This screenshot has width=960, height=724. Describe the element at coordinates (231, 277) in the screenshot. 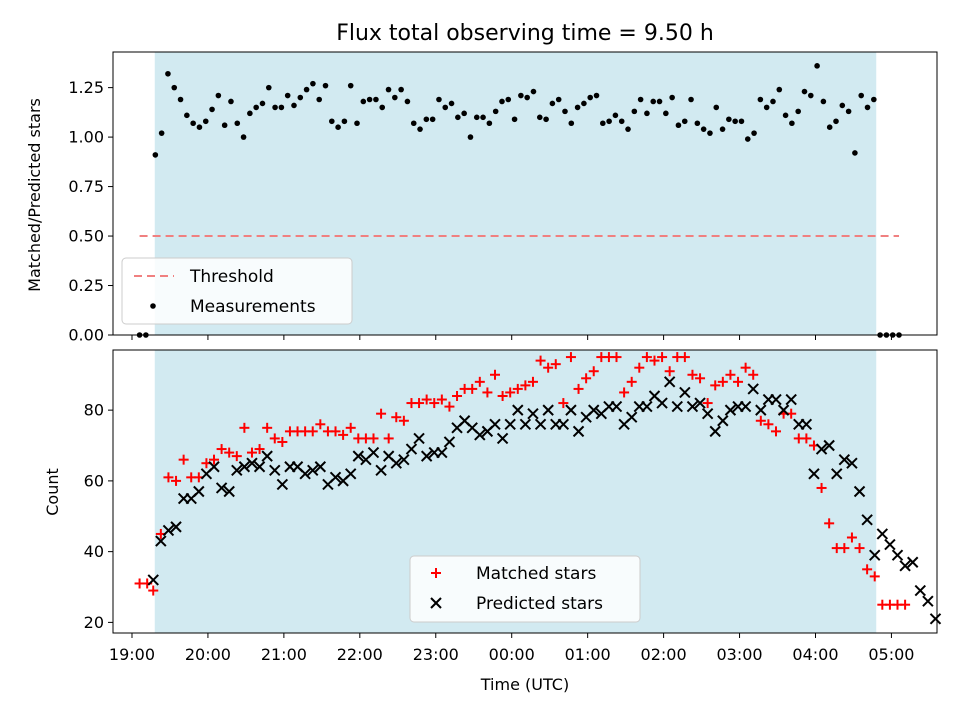

I see `legend-threshold-label: Threshold` at that location.